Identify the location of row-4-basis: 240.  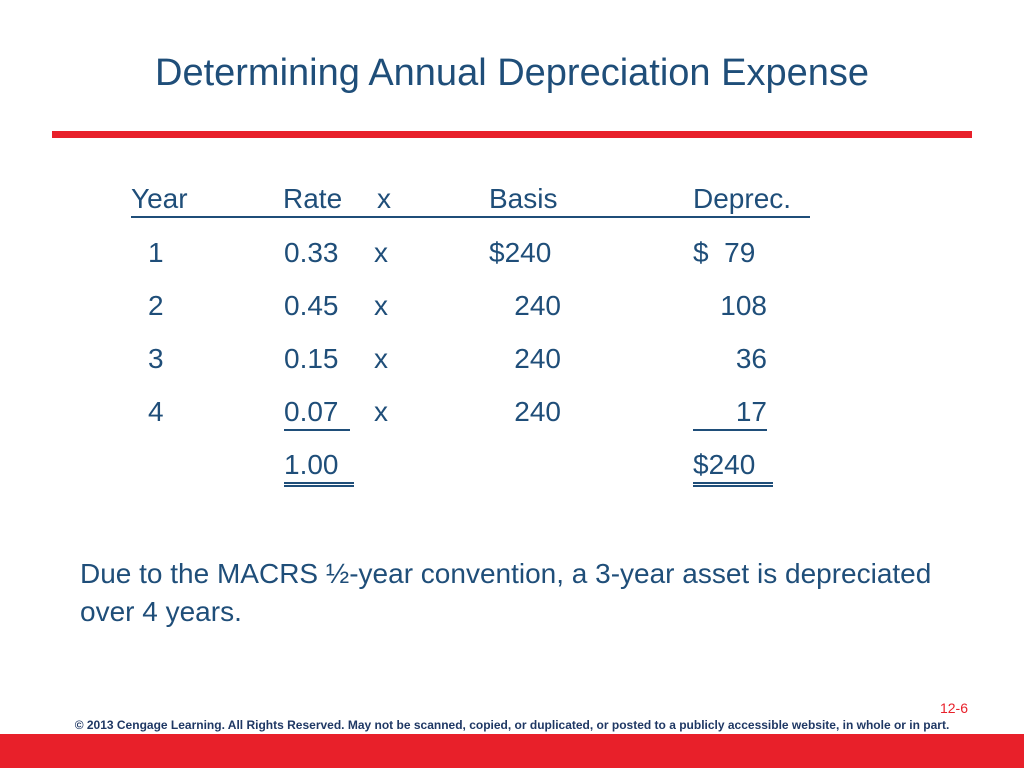
(537, 411).